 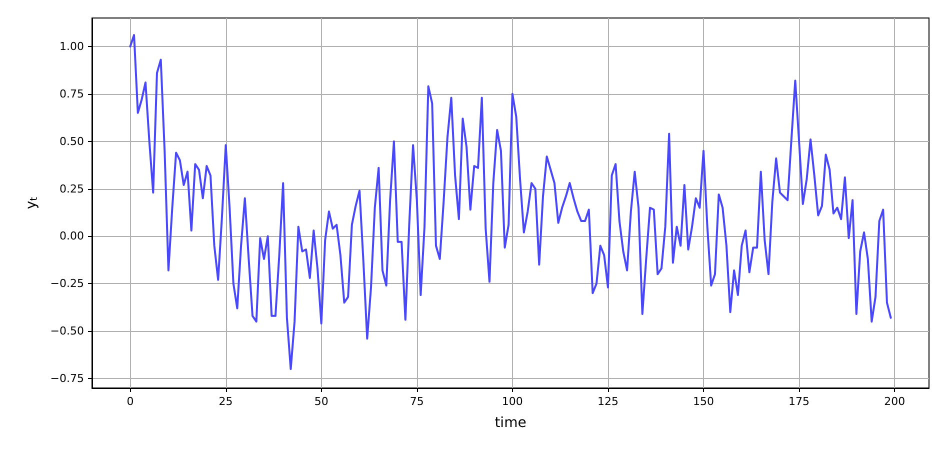 I want to click on x-tick-label: 200, so click(x=895, y=401).